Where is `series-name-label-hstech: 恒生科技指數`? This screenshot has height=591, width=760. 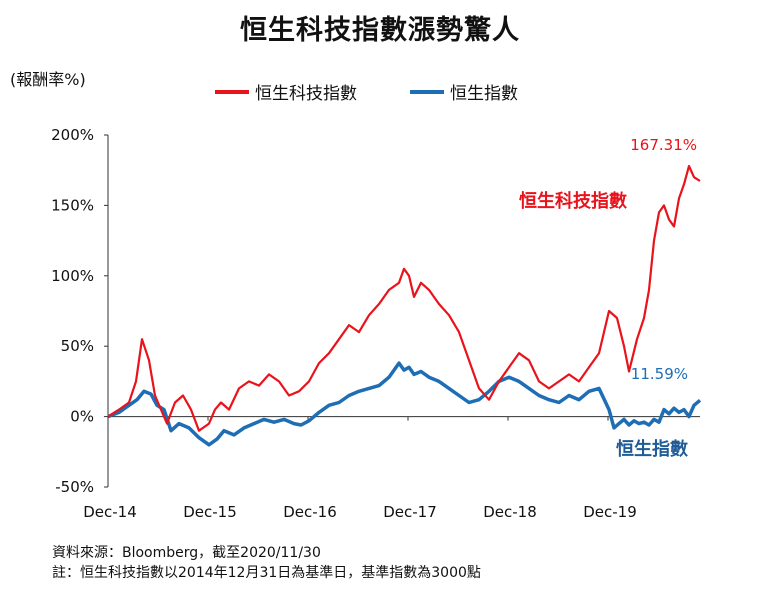 series-name-label-hstech: 恒生科技指數 is located at coordinates (573, 201).